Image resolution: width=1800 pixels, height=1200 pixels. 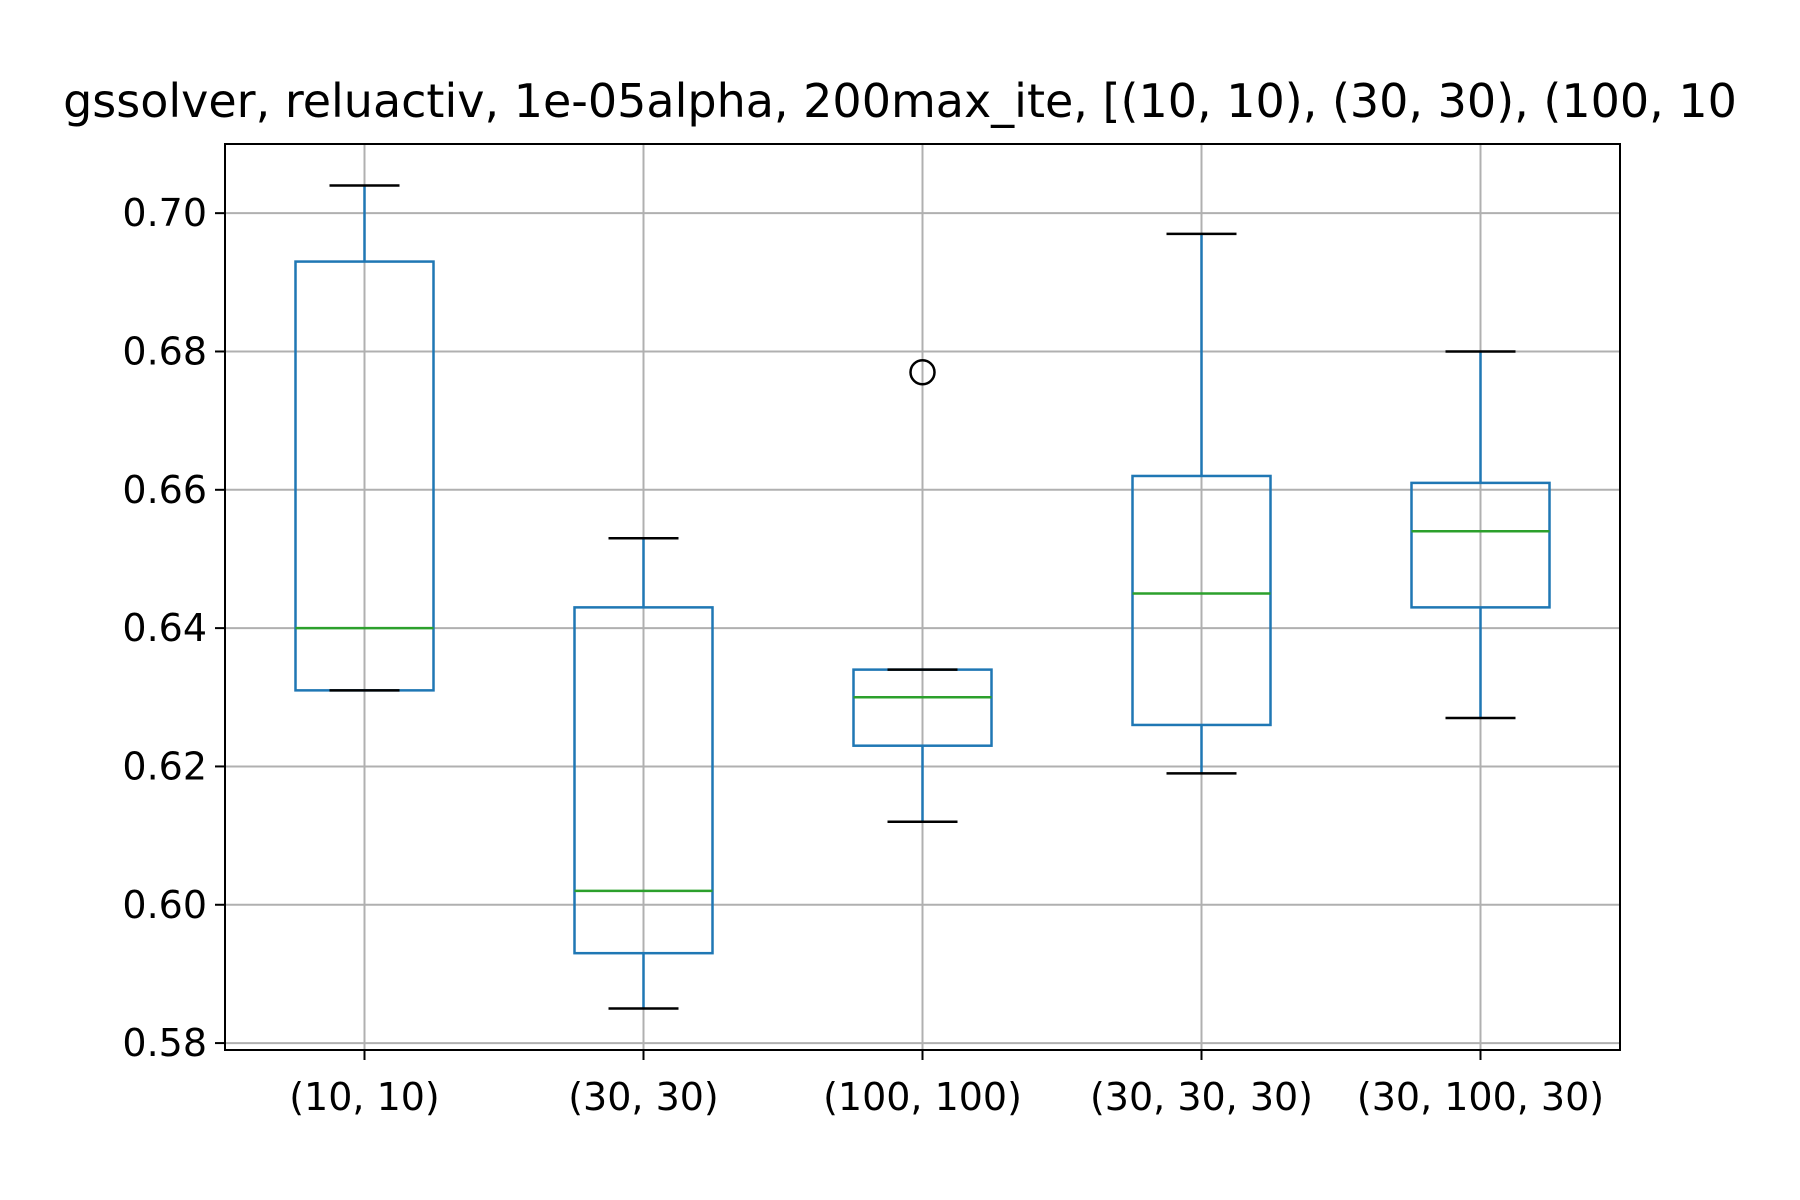 What do you see at coordinates (164, 490) in the screenshot?
I see `y-tick-label: 0.66` at bounding box center [164, 490].